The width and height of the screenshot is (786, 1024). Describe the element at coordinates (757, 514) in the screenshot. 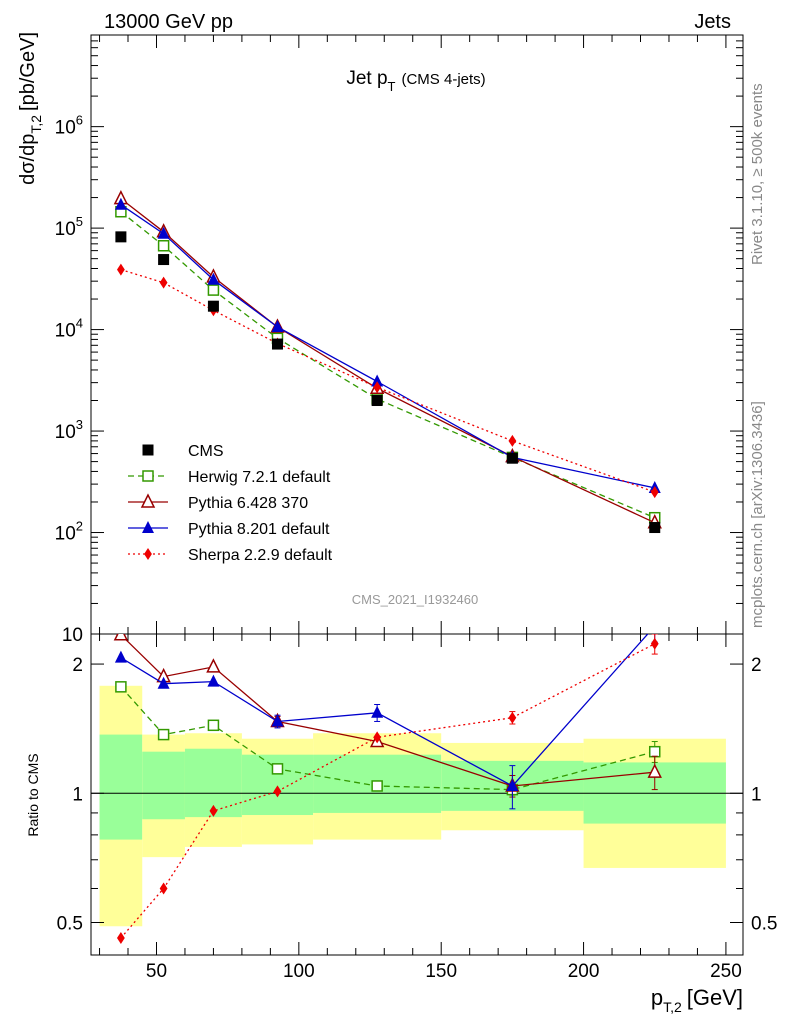

I see `source-reference: mcplots.cern.ch [arXiv:1306.3436]` at that location.